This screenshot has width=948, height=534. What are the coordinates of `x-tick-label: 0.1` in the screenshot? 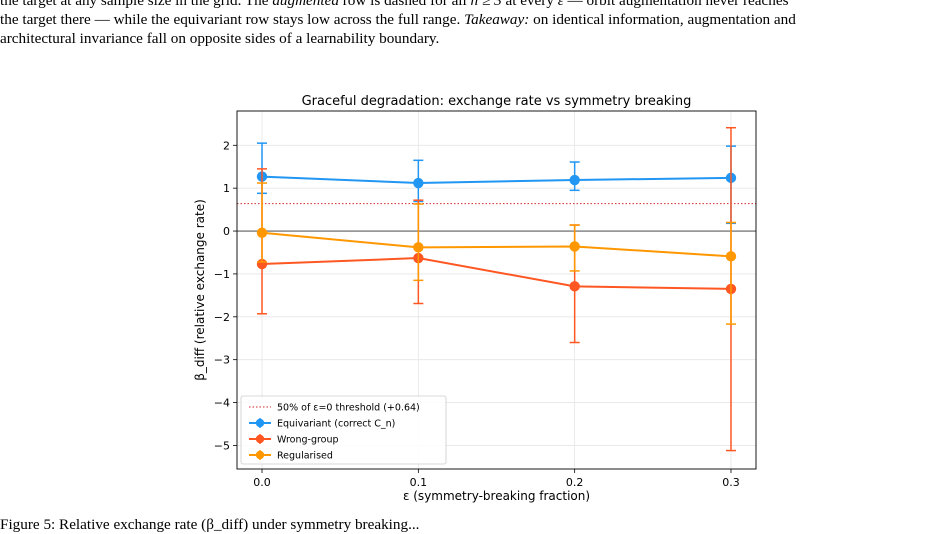 It's located at (419, 482).